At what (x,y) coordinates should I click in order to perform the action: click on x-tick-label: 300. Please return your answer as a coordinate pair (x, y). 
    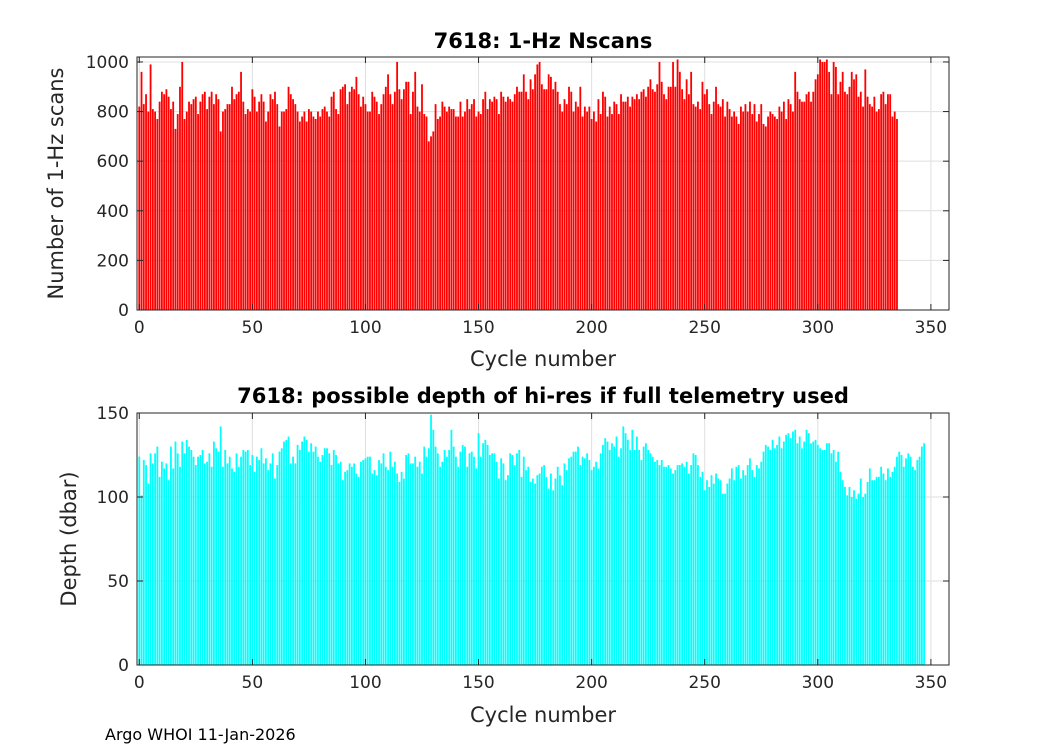
    Looking at the image, I should click on (818, 328).